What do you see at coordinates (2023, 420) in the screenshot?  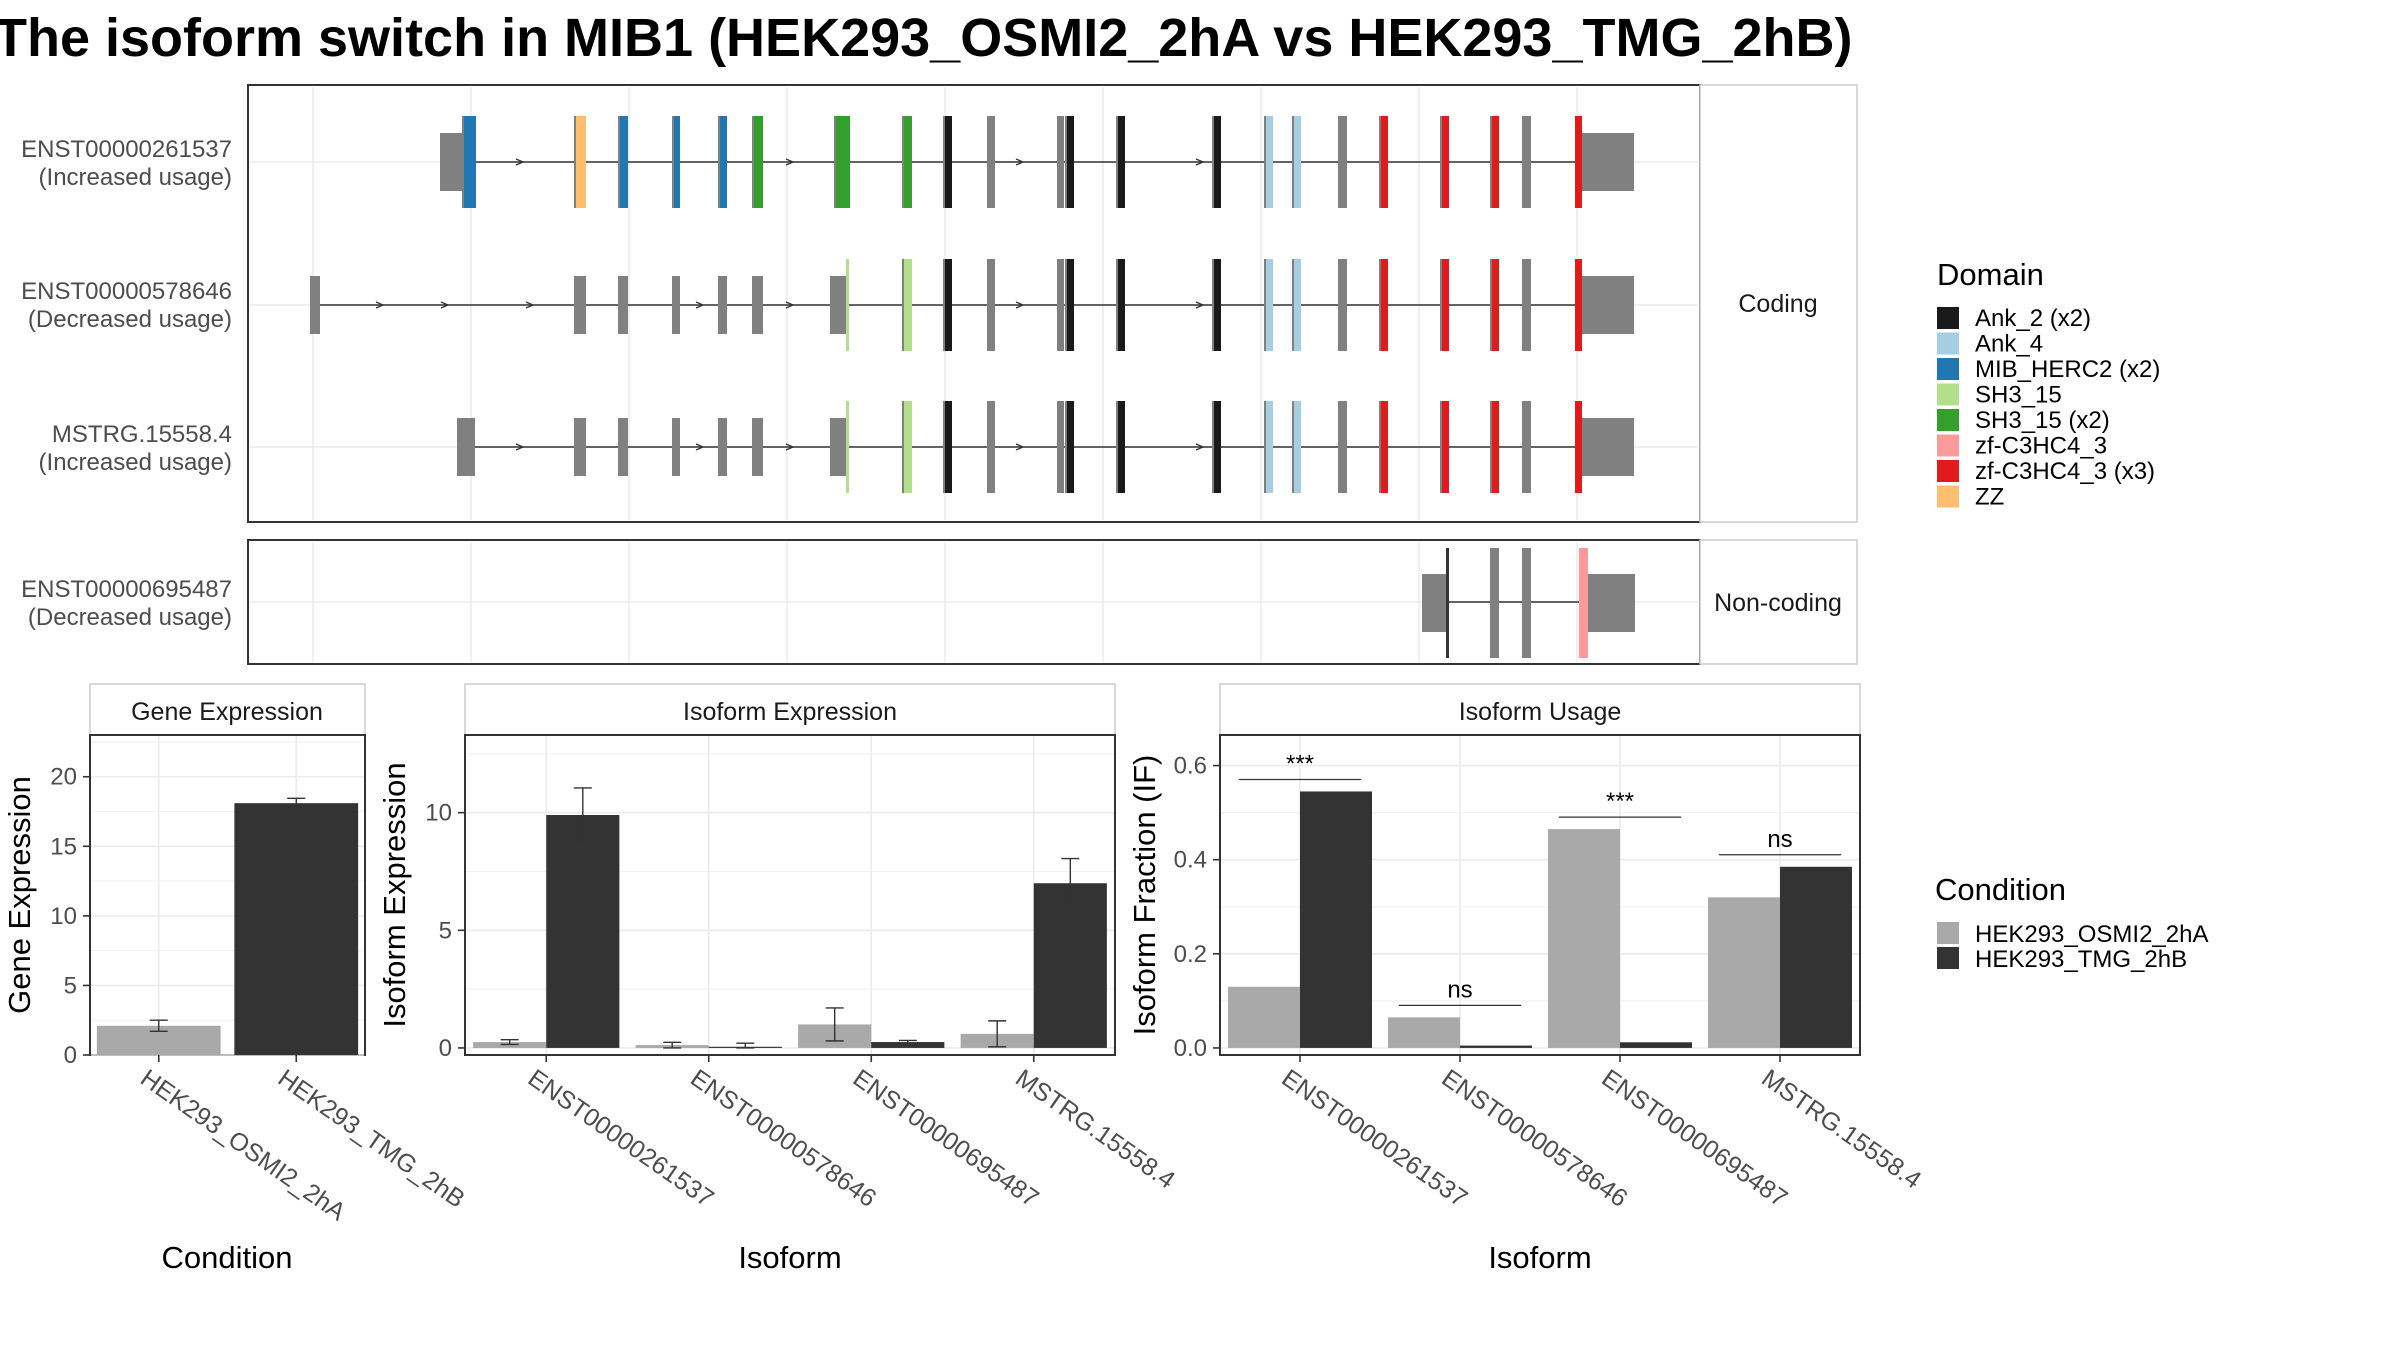 I see `legend-item: SH3_15 (x2)` at bounding box center [2023, 420].